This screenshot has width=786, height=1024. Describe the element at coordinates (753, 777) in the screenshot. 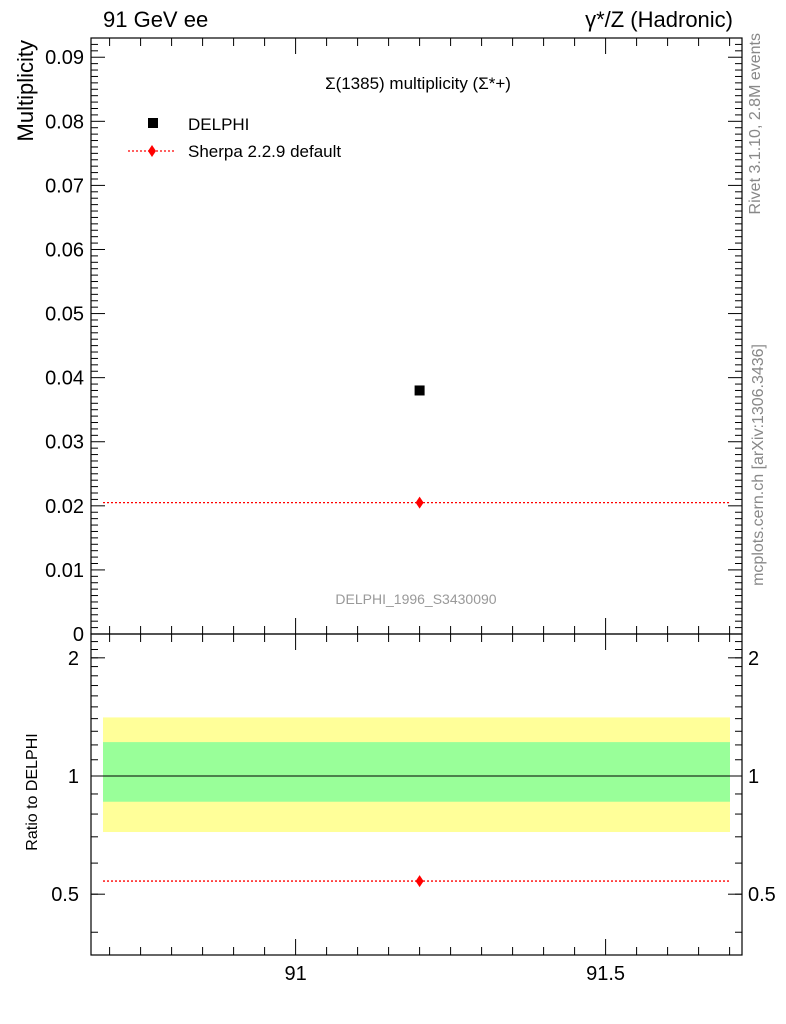

I see `ratio-y-tick-label-right: 1` at that location.